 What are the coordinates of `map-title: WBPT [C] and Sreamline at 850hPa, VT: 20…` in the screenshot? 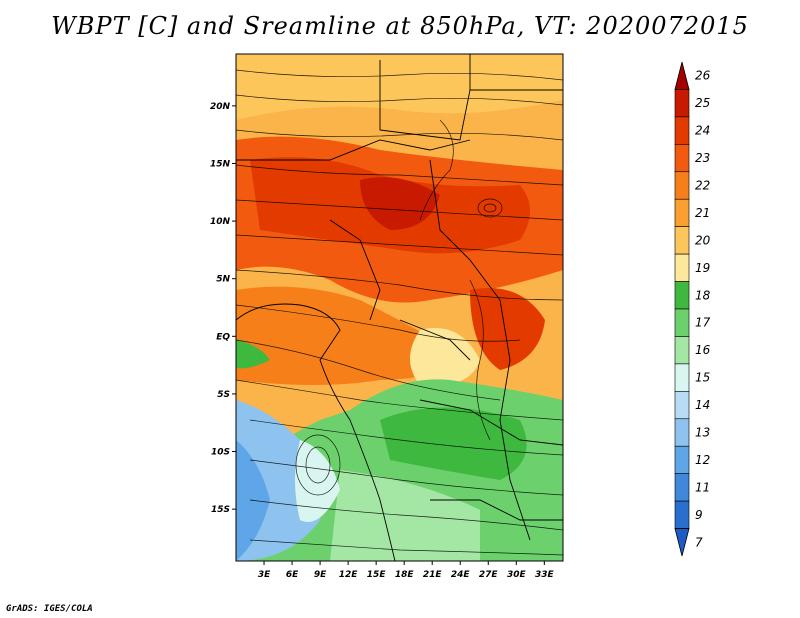 It's located at (400, 26).